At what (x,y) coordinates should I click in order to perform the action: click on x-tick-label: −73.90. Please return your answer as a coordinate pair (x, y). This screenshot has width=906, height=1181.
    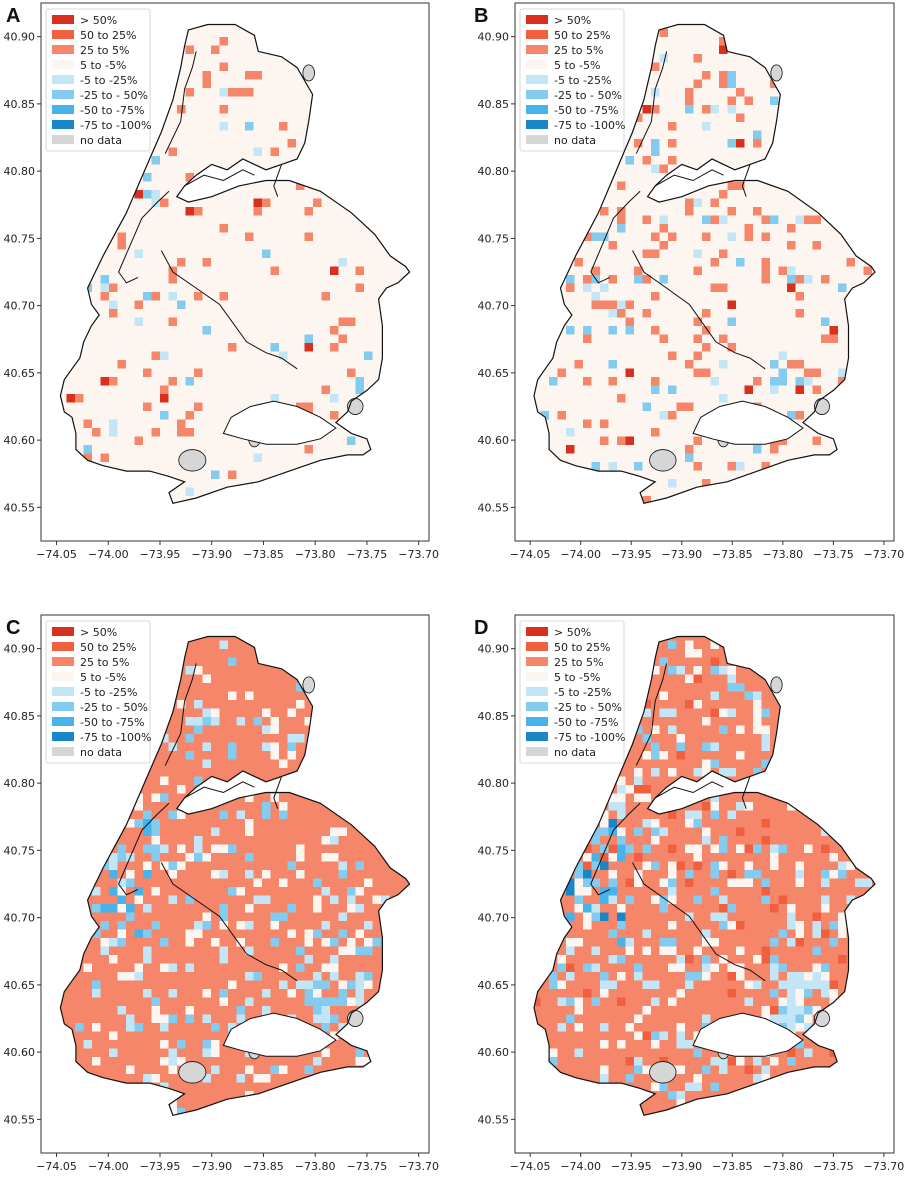
    Looking at the image, I should click on (211, 1166).